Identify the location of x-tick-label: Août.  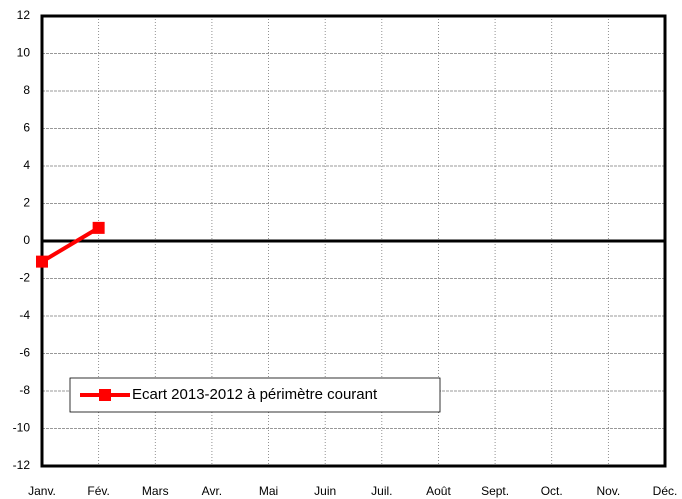
(438, 491).